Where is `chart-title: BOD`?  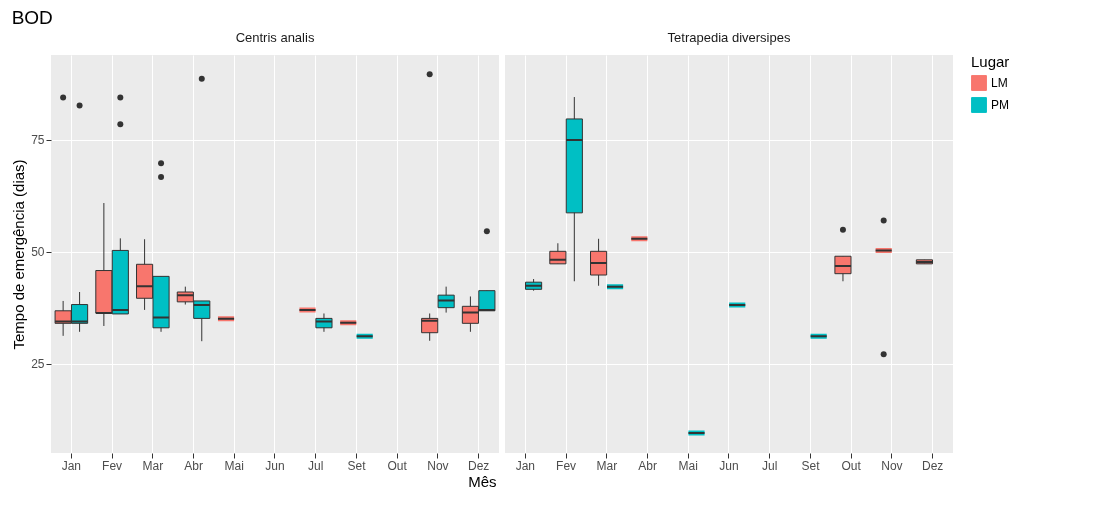 chart-title: BOD is located at coordinates (32, 17).